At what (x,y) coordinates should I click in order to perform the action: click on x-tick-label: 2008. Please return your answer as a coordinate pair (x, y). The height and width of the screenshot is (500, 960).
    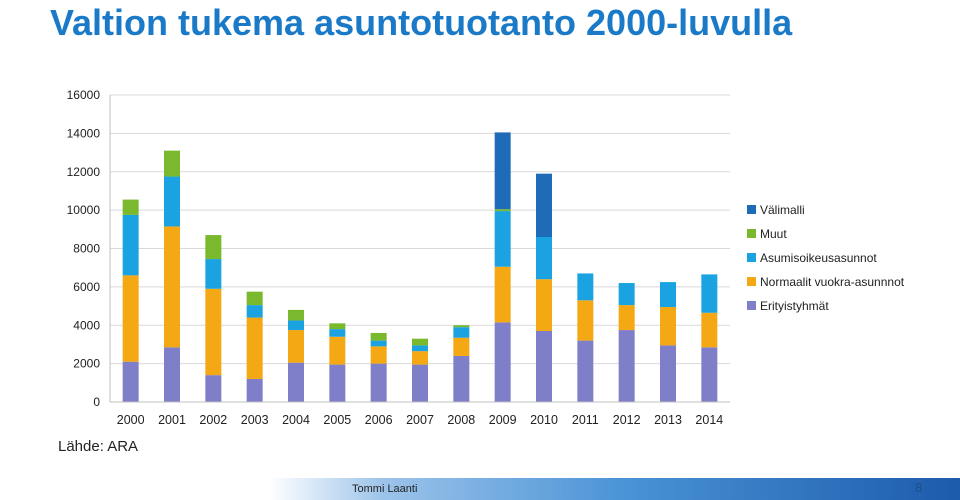
    Looking at the image, I should click on (461, 420).